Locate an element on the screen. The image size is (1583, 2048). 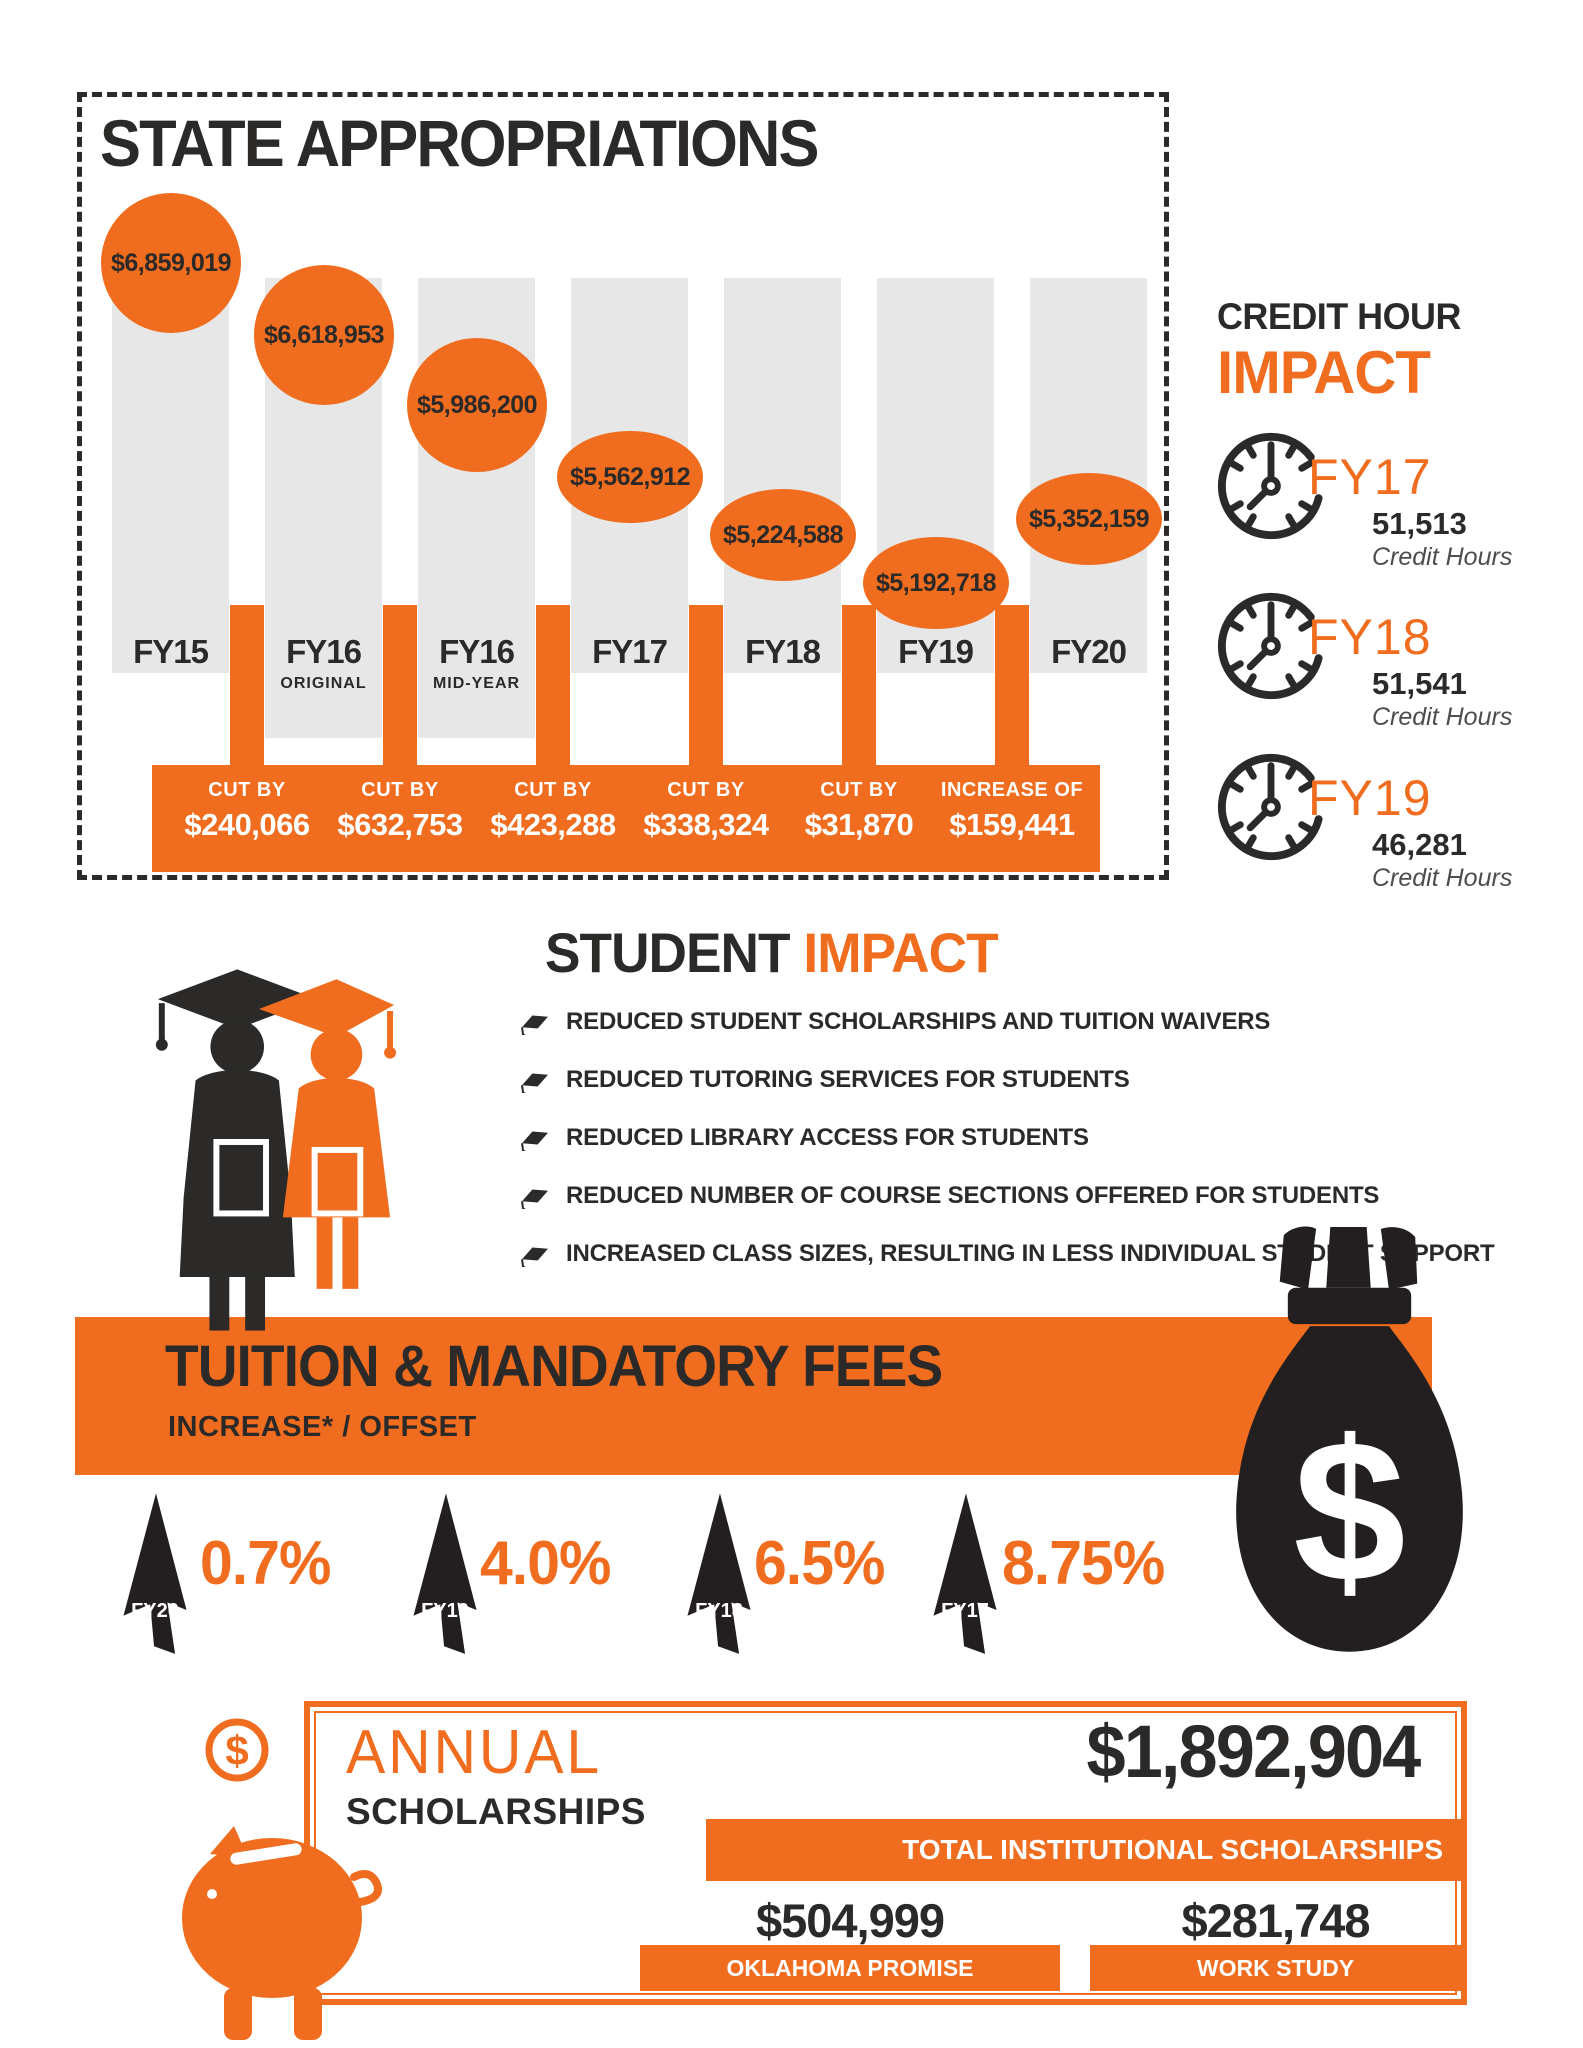
credit-hour-impact-title-line1: CREDIT HOUR is located at coordinates (1339, 316).